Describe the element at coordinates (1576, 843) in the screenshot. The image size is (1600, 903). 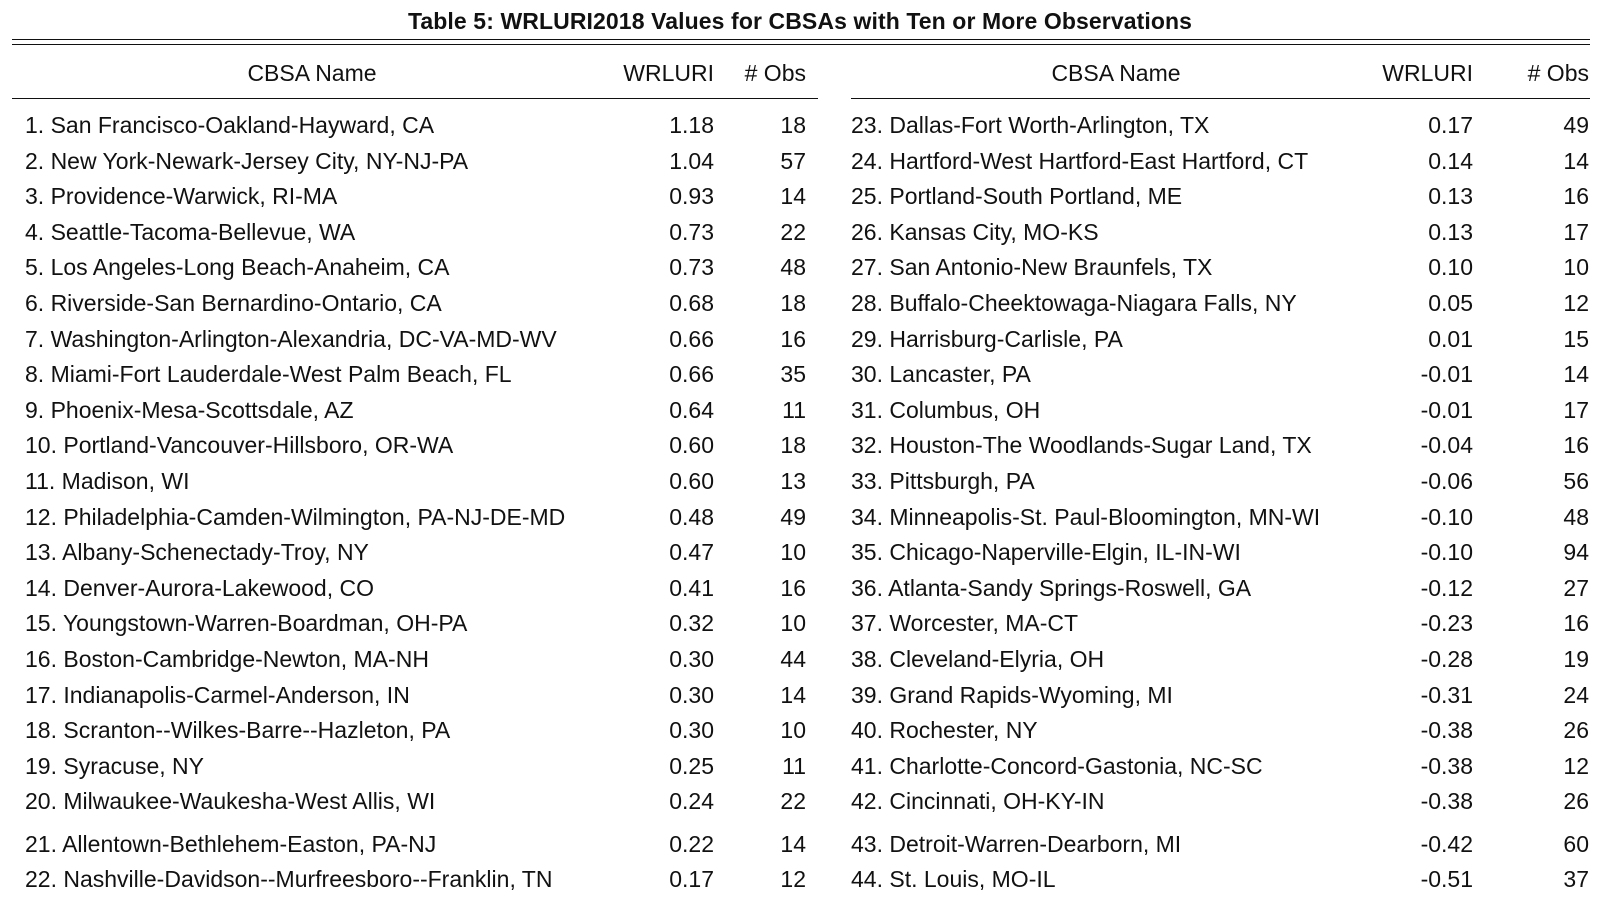
I see `obs-count-cell: 60` at that location.